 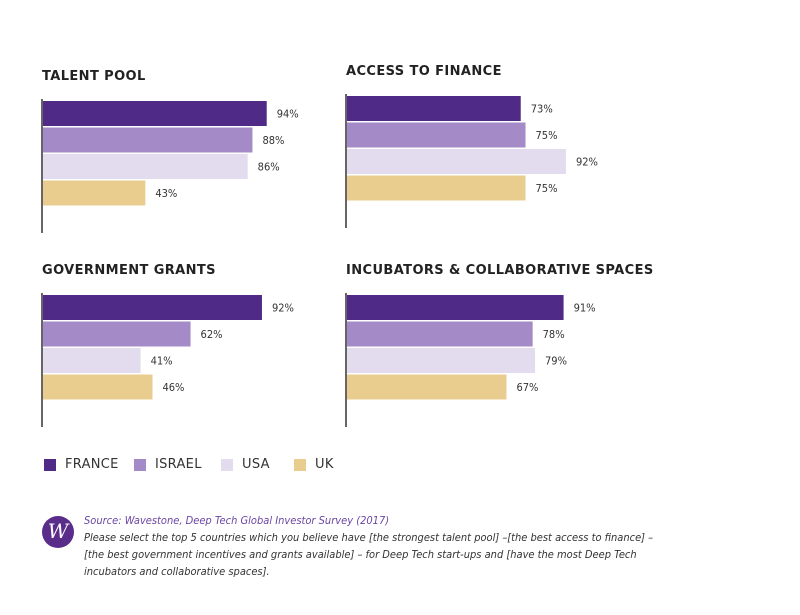 What do you see at coordinates (129, 270) in the screenshot?
I see `chart-title: GOVERNMENT GRANTS` at bounding box center [129, 270].